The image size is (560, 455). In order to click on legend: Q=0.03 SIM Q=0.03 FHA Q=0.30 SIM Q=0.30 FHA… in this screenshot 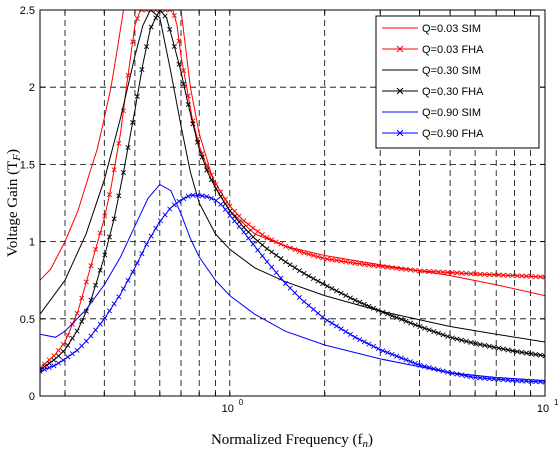, I will do `click(457, 82)`.